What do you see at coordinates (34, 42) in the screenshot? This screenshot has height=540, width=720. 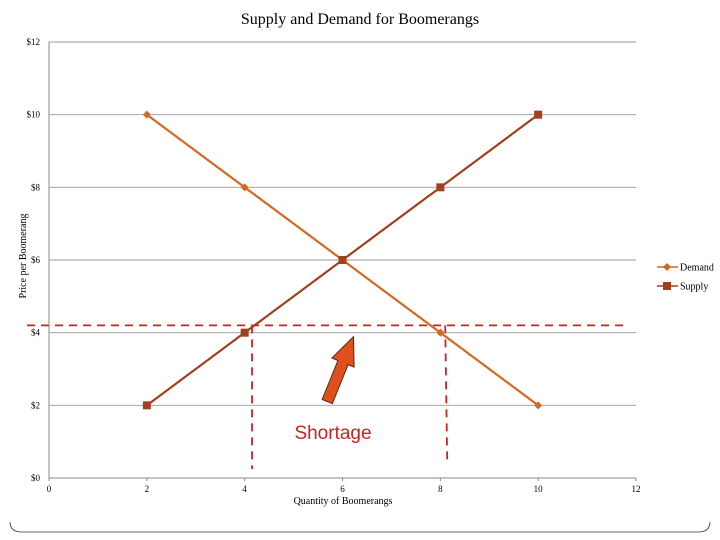 I see `y-tick-label: $12` at bounding box center [34, 42].